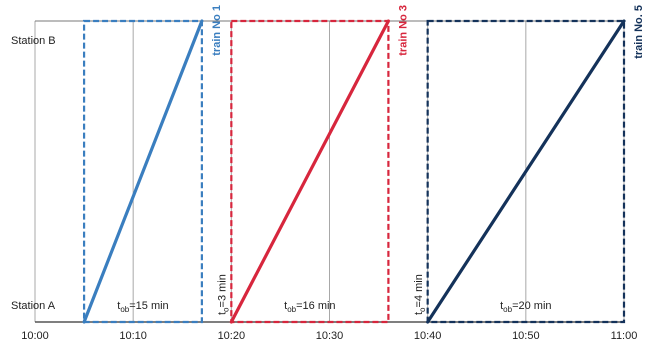 This screenshot has width=653, height=341. I want to click on station-label-a: Station A, so click(33, 306).